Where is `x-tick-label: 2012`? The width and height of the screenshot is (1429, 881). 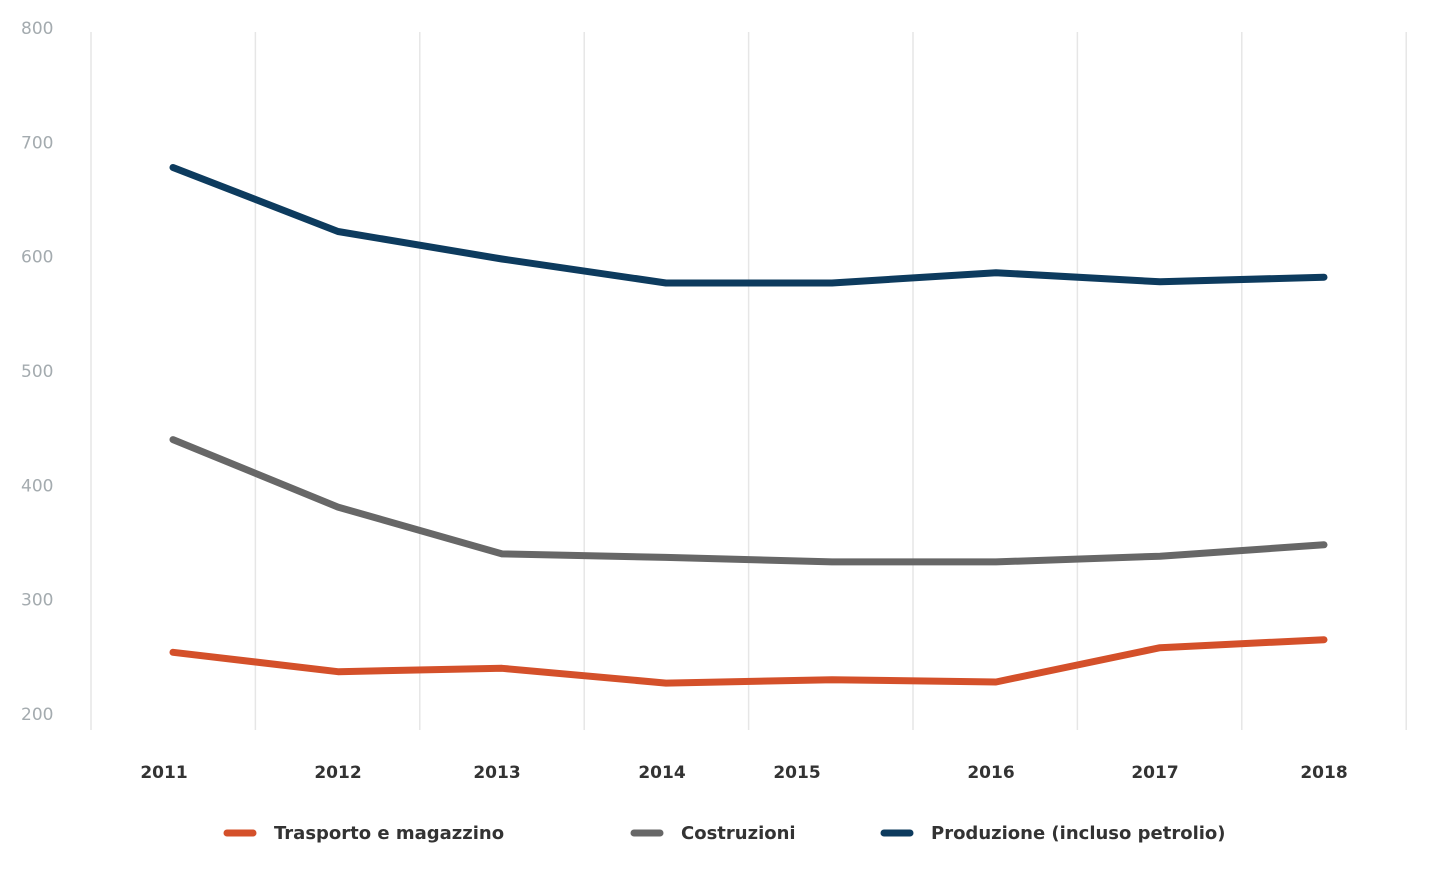
x-tick-label: 2012 is located at coordinates (337, 773).